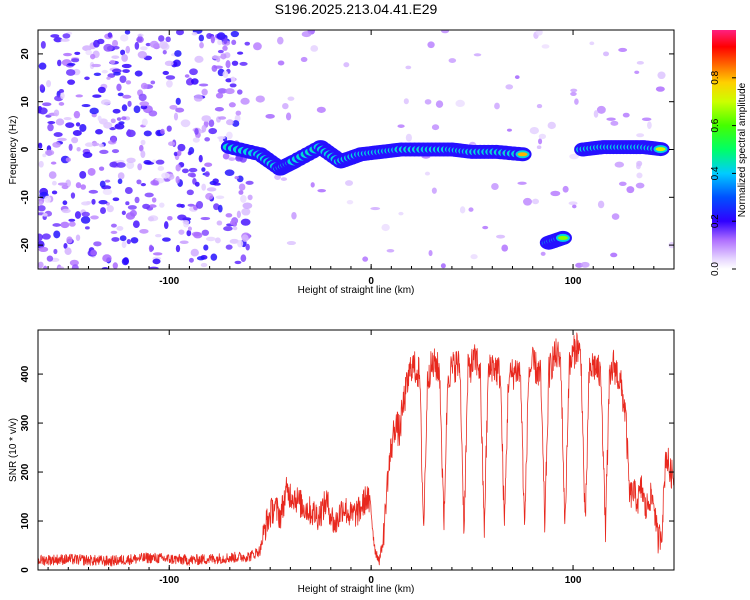  What do you see at coordinates (25, 244) in the screenshot?
I see `y-tick-label: -20` at bounding box center [25, 244].